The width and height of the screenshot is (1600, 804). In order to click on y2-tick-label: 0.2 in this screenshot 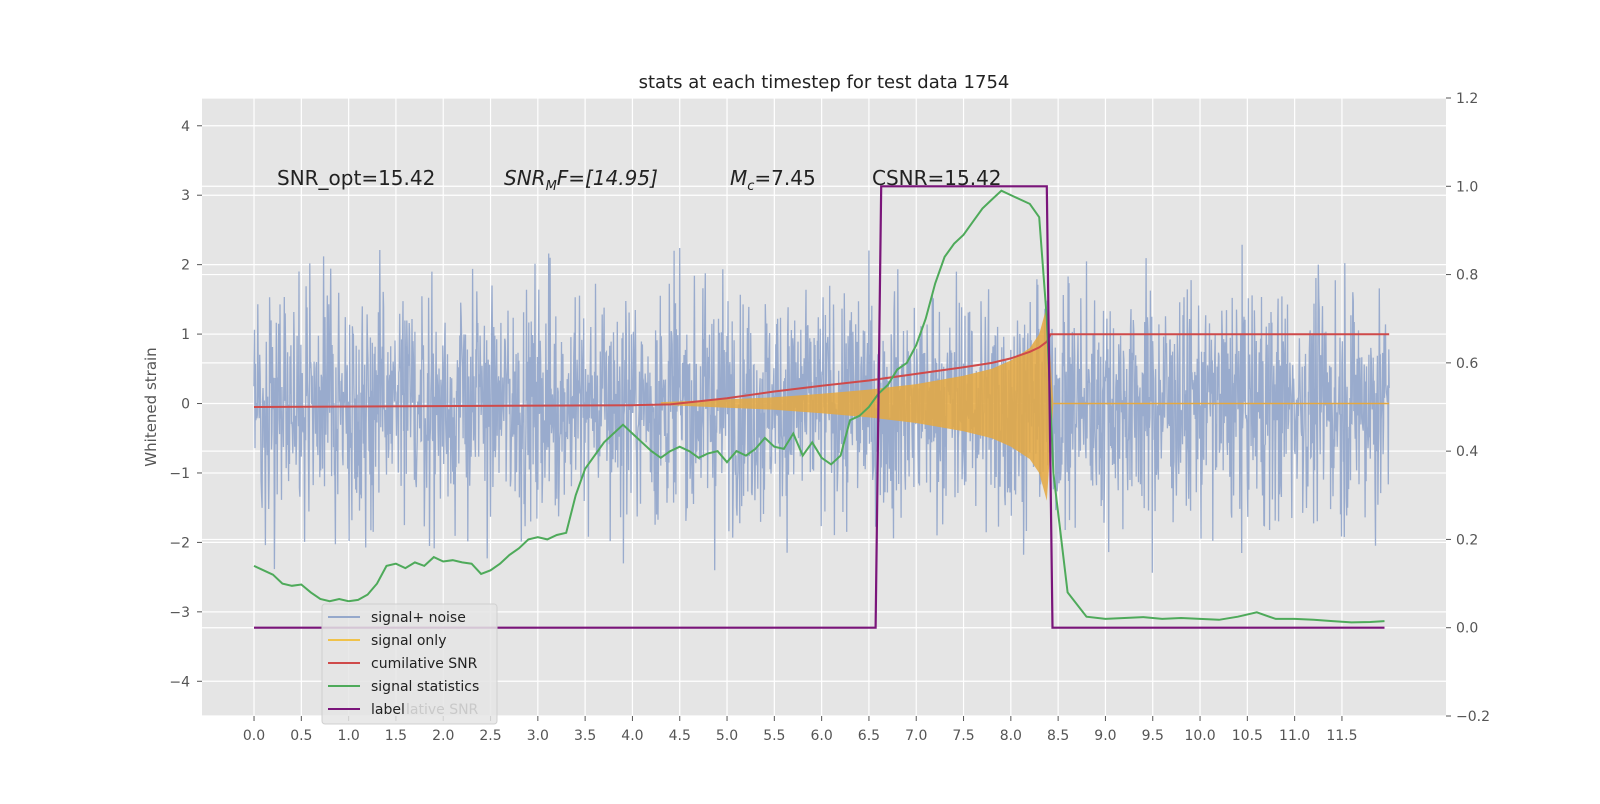, I will do `click(1467, 540)`.